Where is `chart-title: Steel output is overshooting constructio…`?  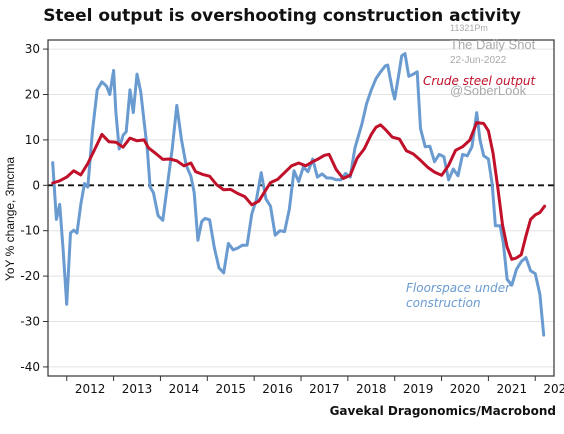 chart-title: Steel output is overshooting constructio… is located at coordinates (282, 16).